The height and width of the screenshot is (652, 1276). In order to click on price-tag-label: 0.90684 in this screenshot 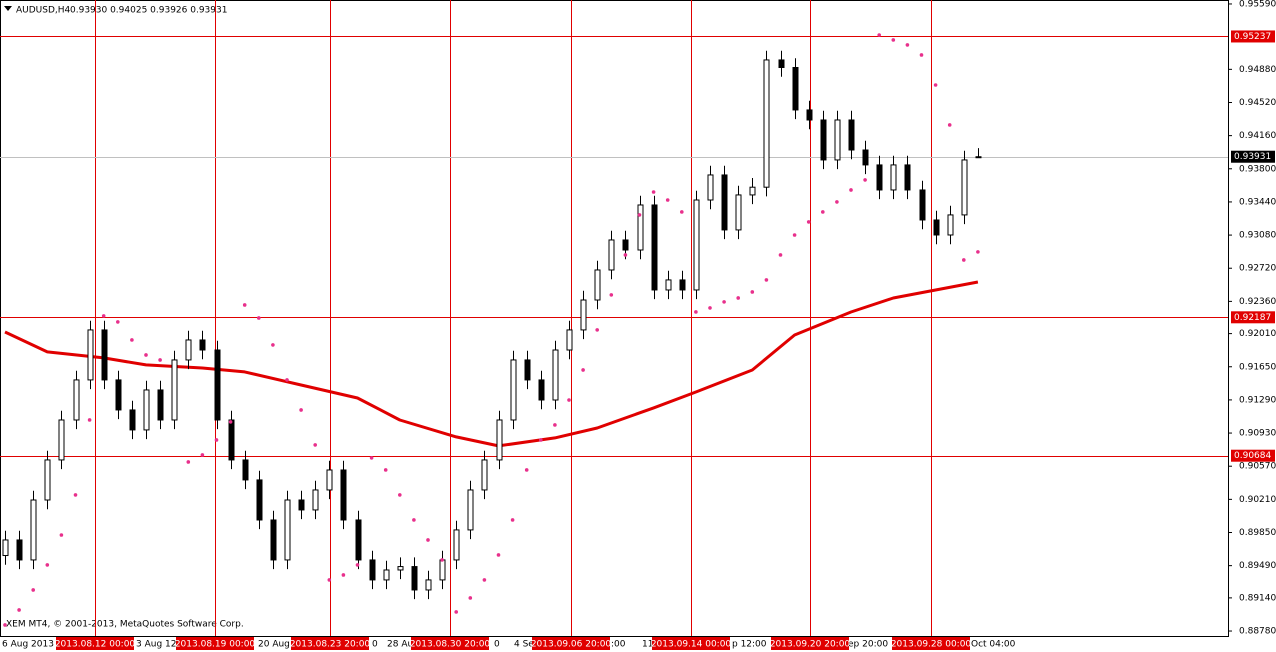, I will do `click(1252, 456)`.